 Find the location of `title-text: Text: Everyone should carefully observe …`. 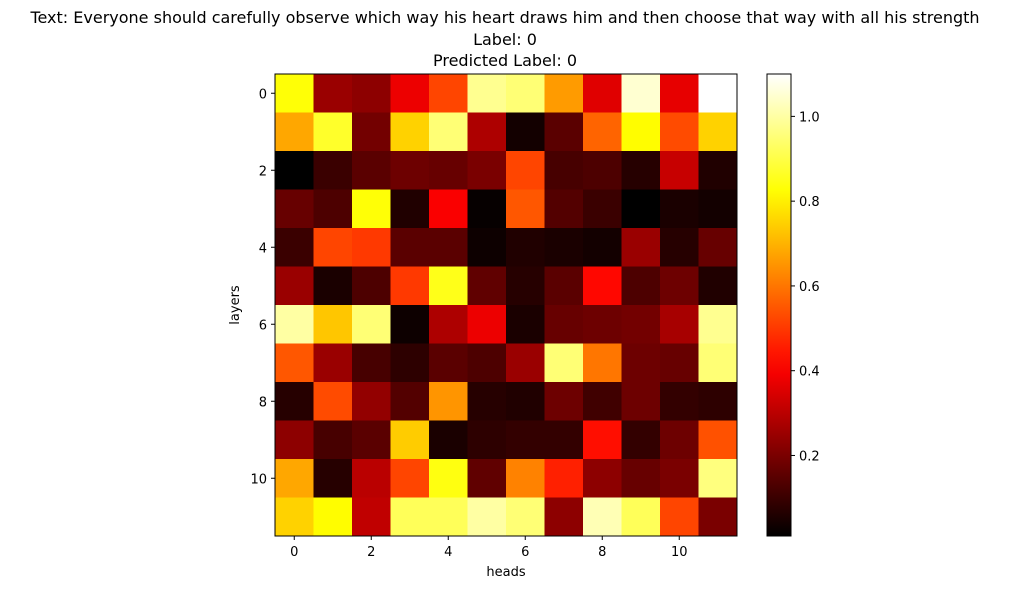

title-text: Text: Everyone should carefully observe … is located at coordinates (505, 17).